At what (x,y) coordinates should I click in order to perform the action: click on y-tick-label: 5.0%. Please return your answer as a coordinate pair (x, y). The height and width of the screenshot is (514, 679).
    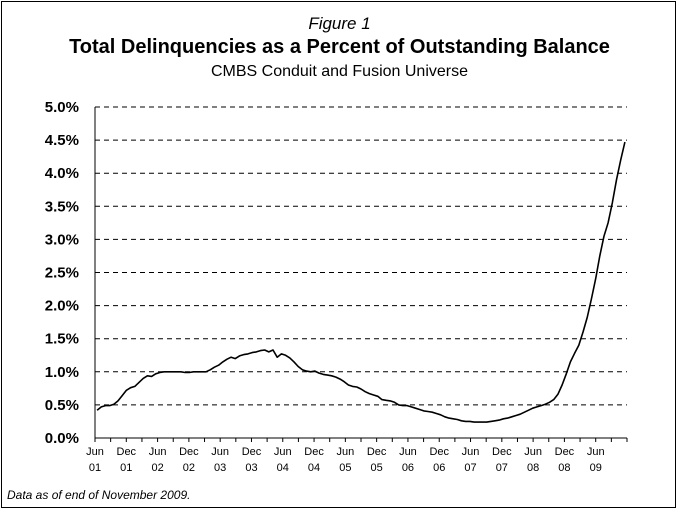
    Looking at the image, I should click on (62, 107).